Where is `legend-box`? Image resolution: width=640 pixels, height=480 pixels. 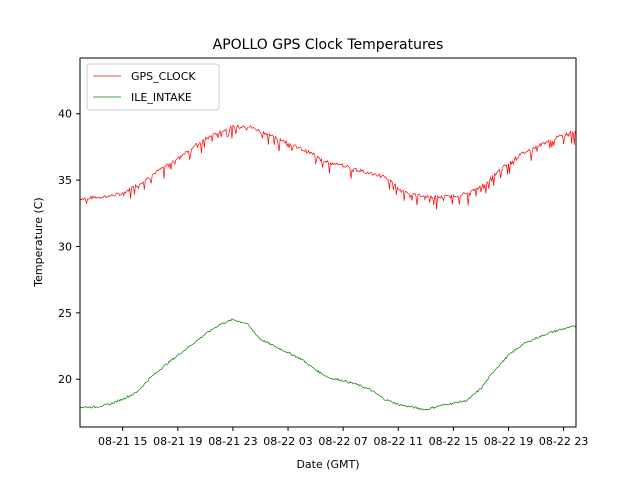 legend-box is located at coordinates (153, 87).